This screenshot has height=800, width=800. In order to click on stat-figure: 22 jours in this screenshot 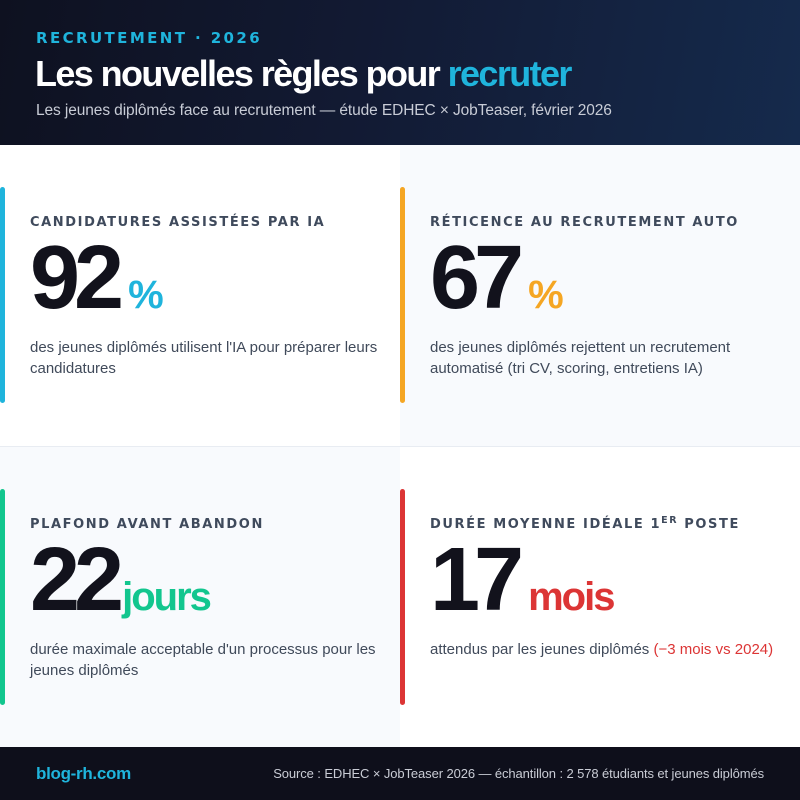, I will do `click(121, 580)`.